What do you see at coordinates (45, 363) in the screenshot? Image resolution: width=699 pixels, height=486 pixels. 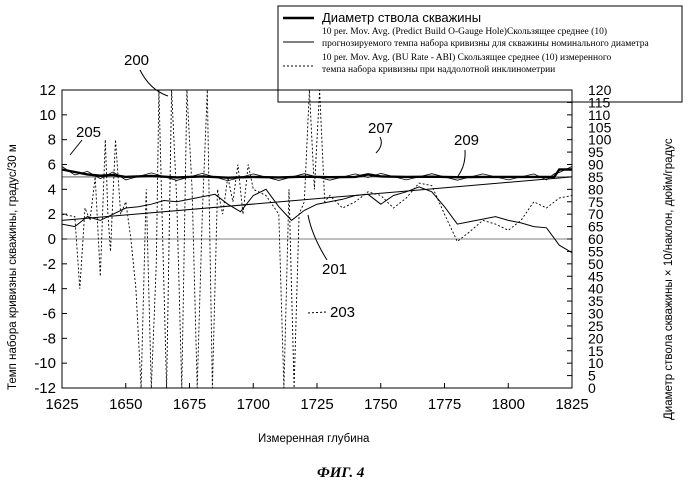 I see `left-tick-label: -10` at bounding box center [45, 363].